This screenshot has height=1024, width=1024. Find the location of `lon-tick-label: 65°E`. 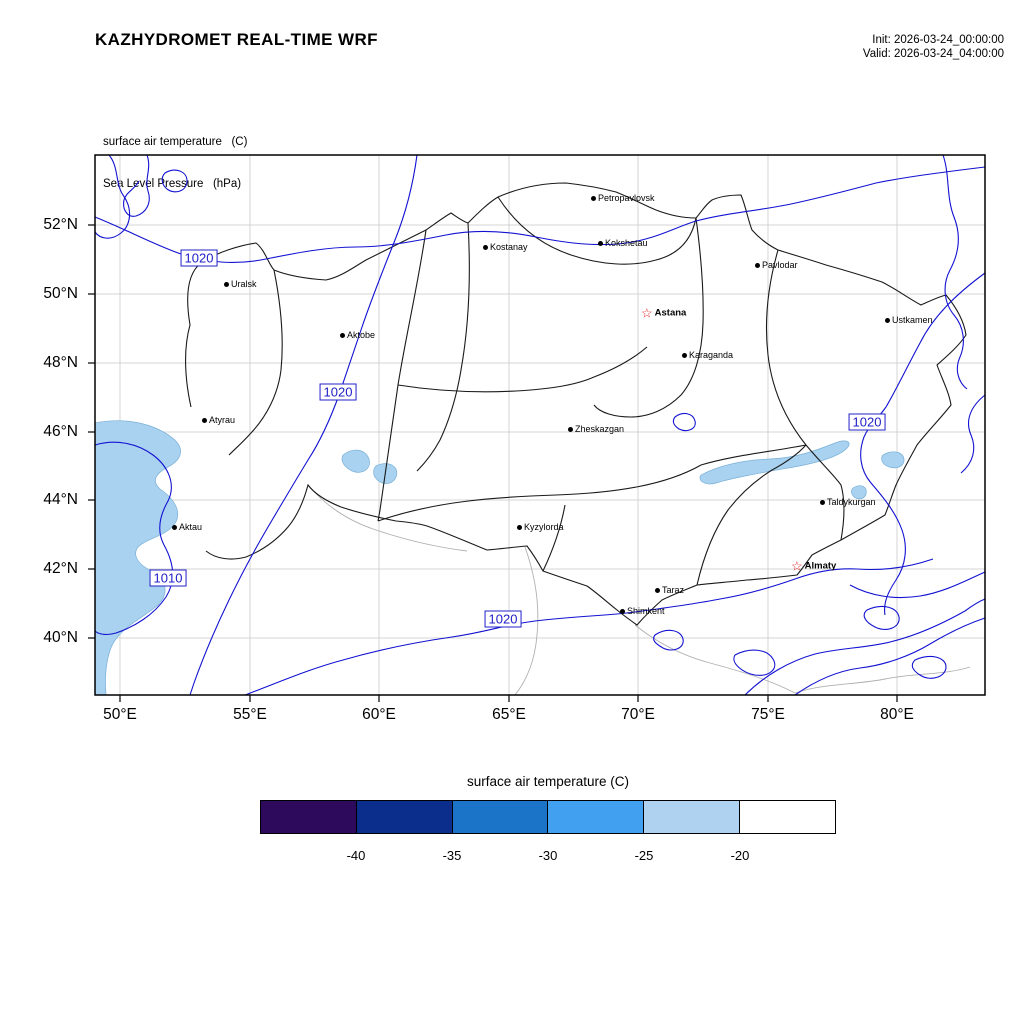

lon-tick-label: 65°E is located at coordinates (509, 714).